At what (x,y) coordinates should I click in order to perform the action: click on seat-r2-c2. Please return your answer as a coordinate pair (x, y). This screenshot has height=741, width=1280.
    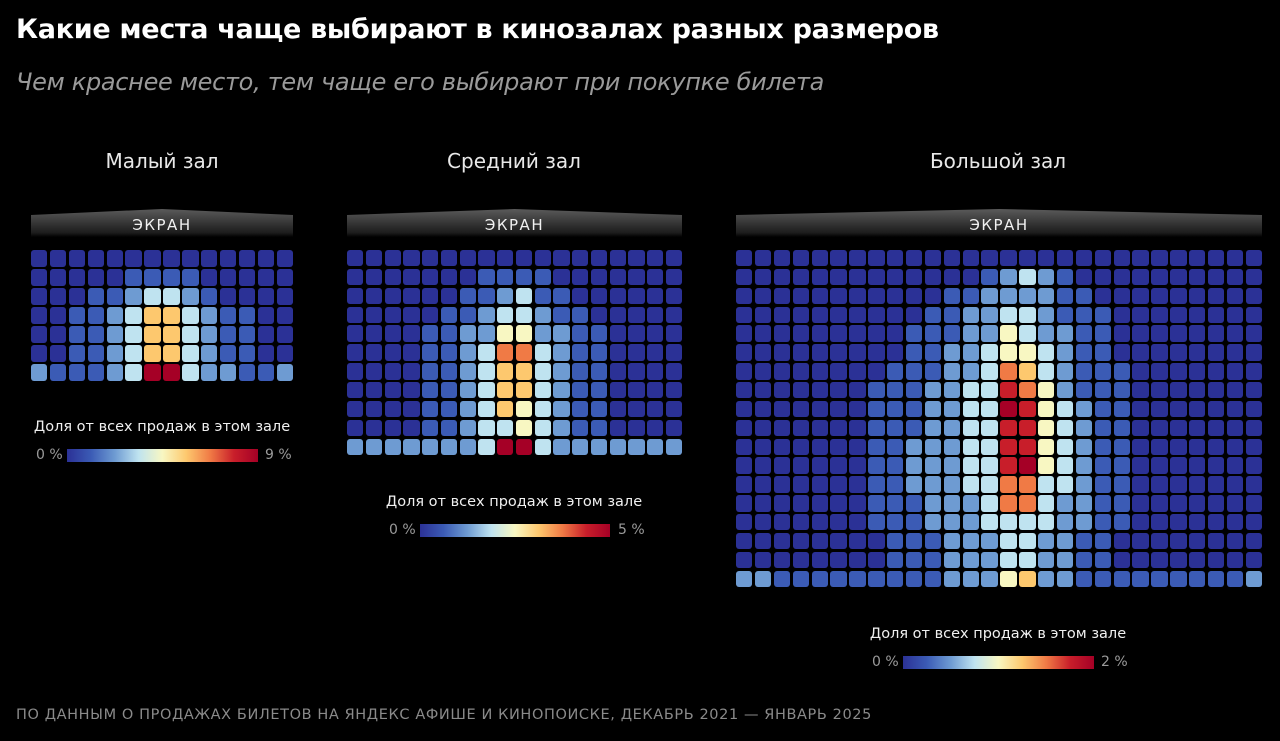
    Looking at the image, I should click on (373, 277).